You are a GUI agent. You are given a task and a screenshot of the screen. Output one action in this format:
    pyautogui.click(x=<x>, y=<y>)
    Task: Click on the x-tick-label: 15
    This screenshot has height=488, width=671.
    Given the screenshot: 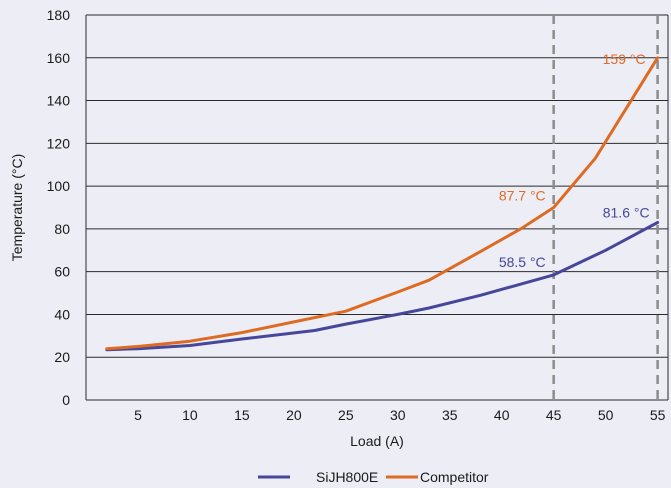 What is the action you would take?
    pyautogui.click(x=242, y=415)
    